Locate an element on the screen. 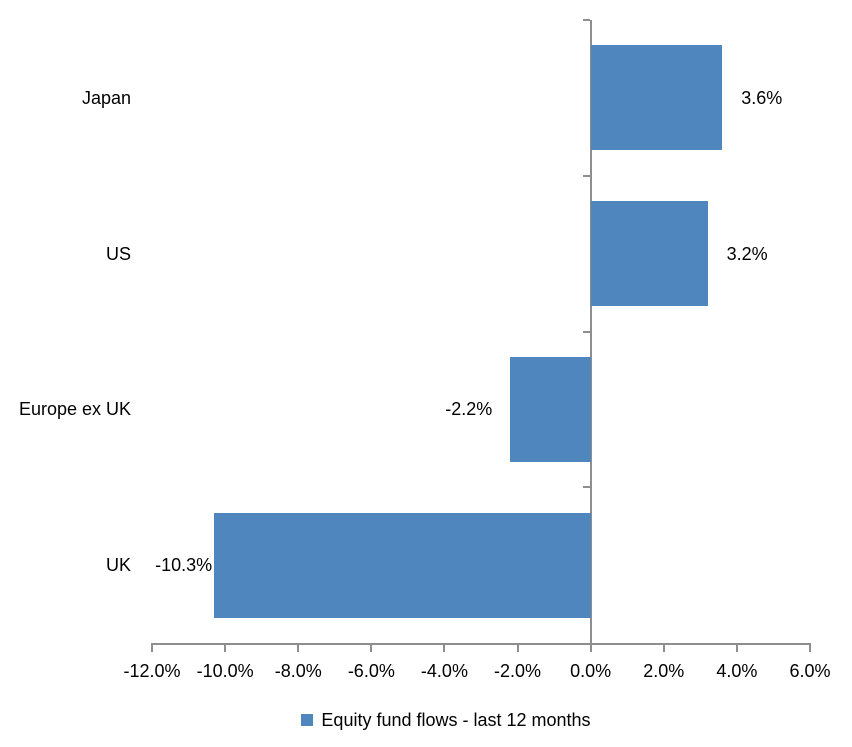 The image size is (852, 747). x-tick-label: -8.0% is located at coordinates (298, 671).